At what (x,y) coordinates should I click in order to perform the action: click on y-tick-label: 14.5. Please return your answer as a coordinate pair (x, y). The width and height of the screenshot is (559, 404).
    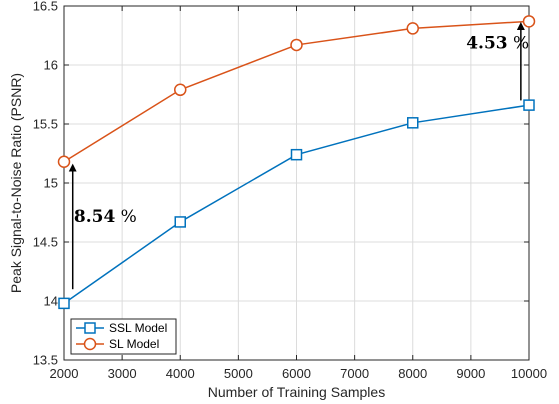
    Looking at the image, I should click on (45, 242).